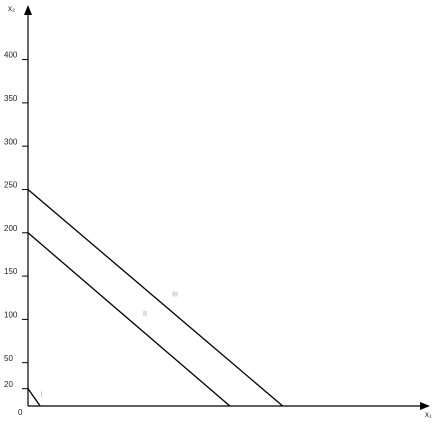  I want to click on origin-label: 0, so click(20, 412).